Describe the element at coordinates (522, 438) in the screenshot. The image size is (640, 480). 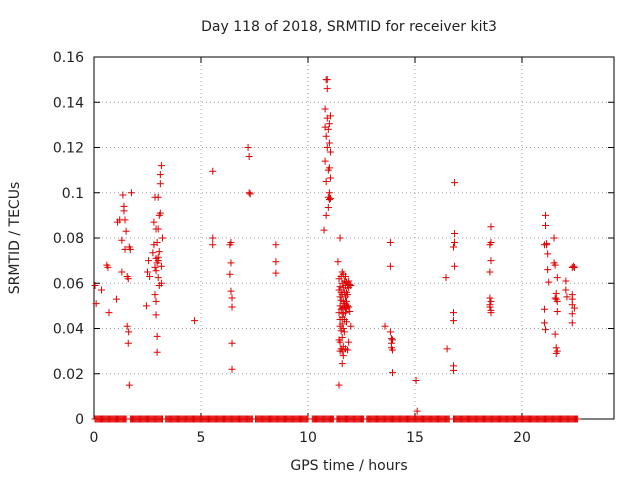
I see `x-tick-label: 20` at that location.